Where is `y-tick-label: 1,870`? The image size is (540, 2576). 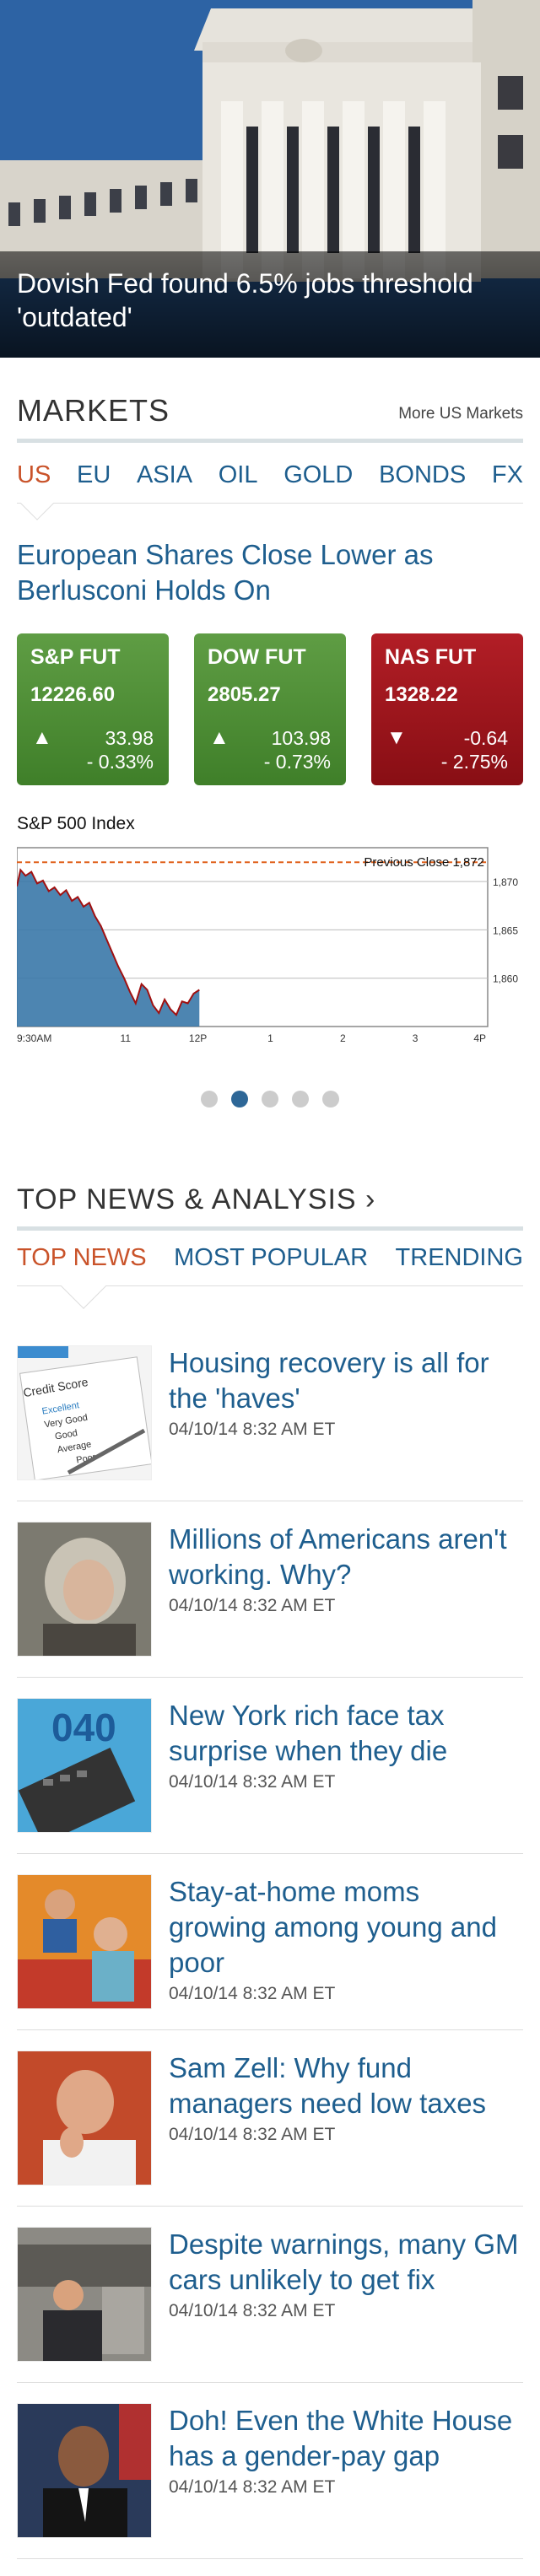 y-tick-label: 1,870 is located at coordinates (505, 882).